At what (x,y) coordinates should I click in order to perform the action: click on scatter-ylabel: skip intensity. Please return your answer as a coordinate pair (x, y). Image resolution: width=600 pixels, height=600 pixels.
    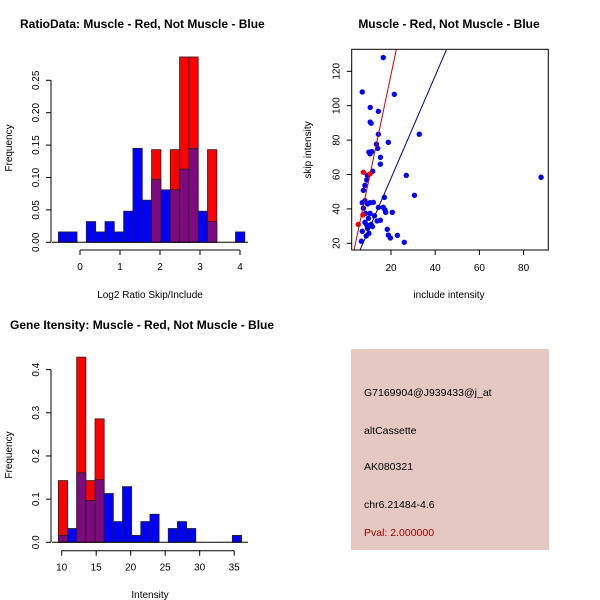
    Looking at the image, I should click on (308, 149).